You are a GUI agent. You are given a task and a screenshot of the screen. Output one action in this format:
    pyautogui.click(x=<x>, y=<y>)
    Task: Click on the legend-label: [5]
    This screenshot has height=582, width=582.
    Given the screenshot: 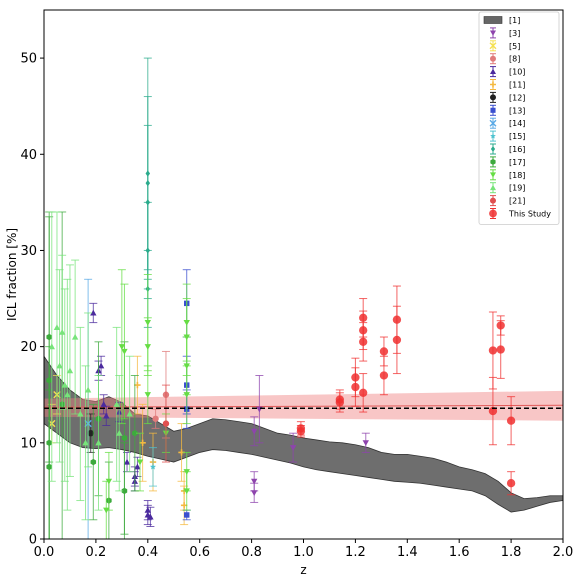 What is the action you would take?
    pyautogui.click(x=514, y=46)
    